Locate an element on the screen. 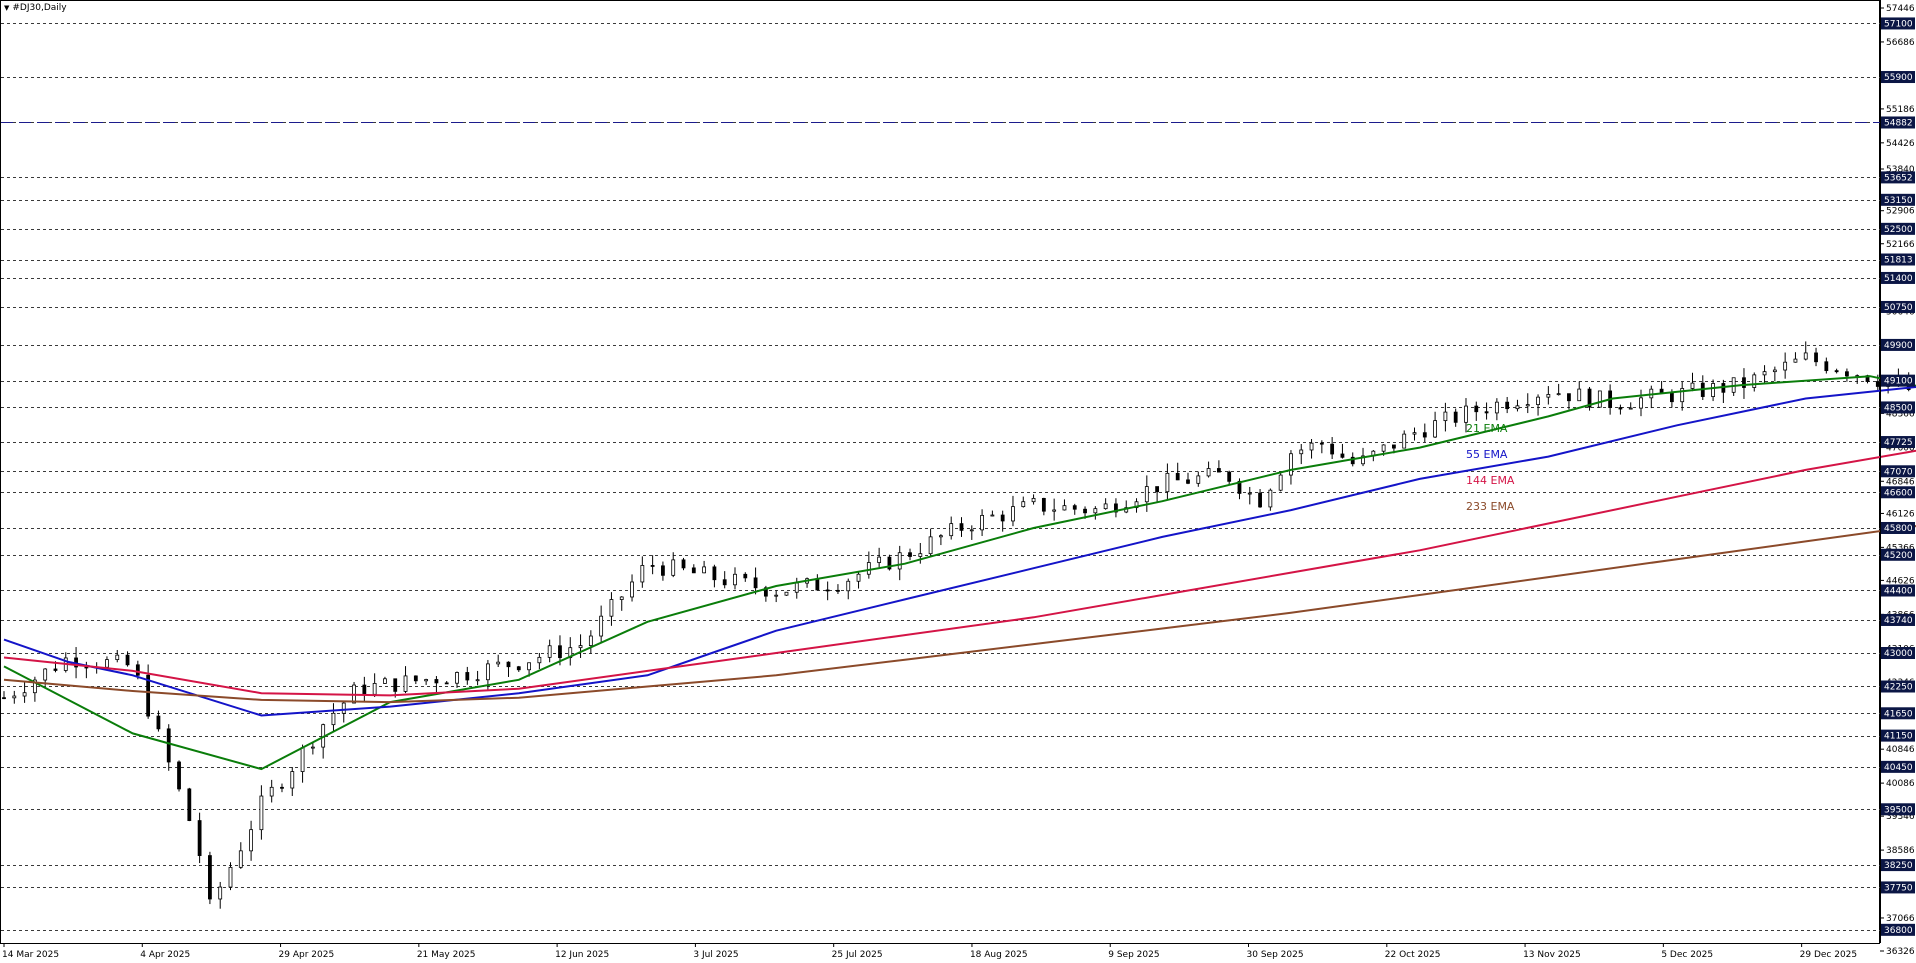 The width and height of the screenshot is (1916, 963). level-price-label: 50750 is located at coordinates (1898, 308).